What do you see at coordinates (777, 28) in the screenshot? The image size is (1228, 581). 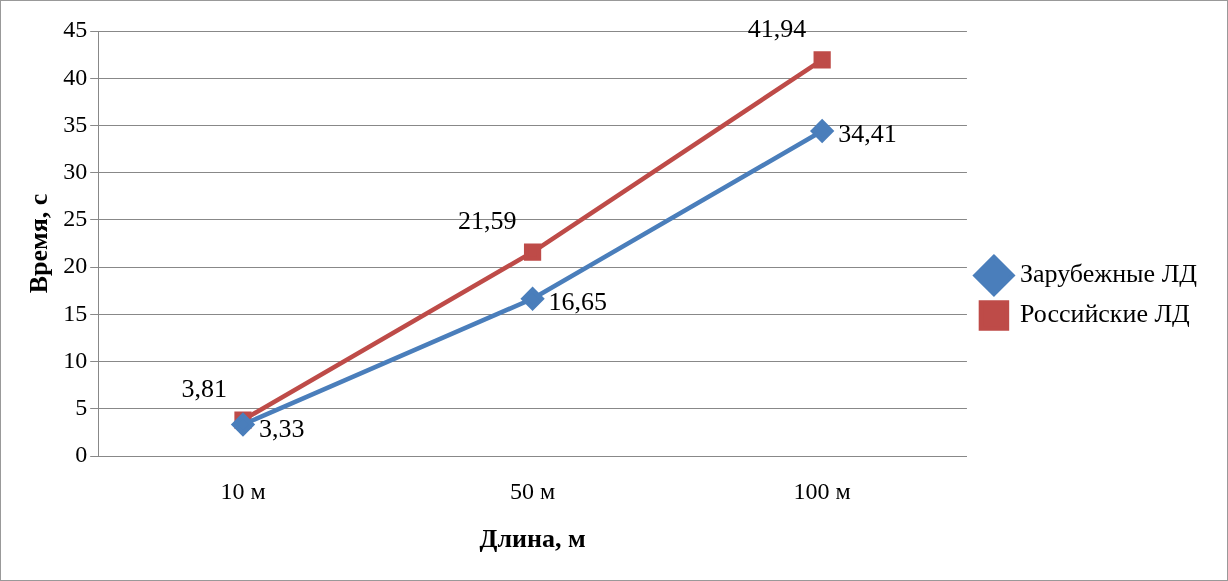 I see `data-label: 41,94` at bounding box center [777, 28].